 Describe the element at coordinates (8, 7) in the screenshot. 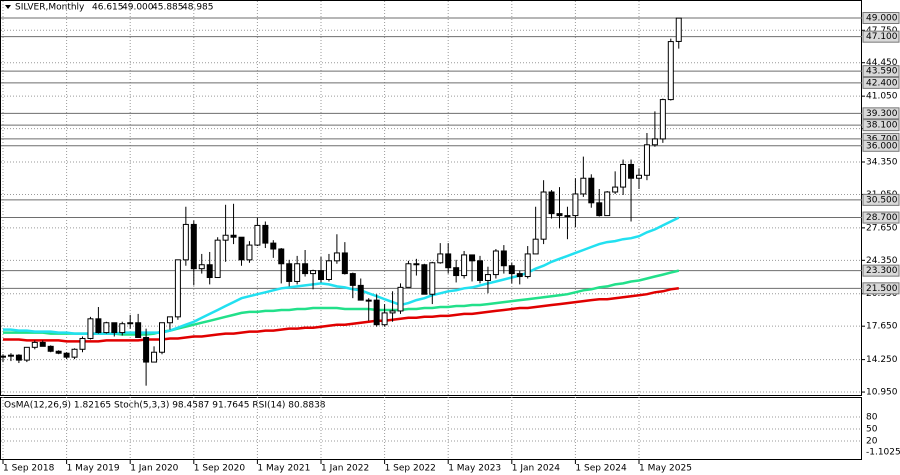

I see `menu-triangle` at that location.